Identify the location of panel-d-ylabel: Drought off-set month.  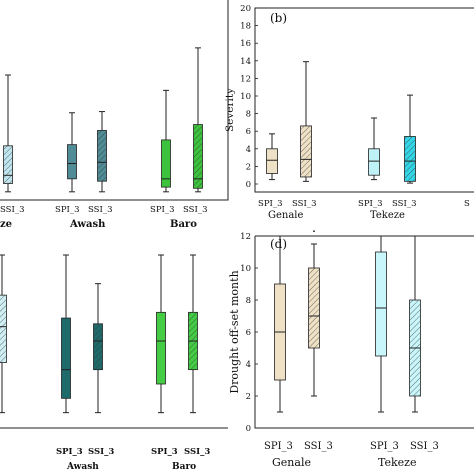
(234, 331).